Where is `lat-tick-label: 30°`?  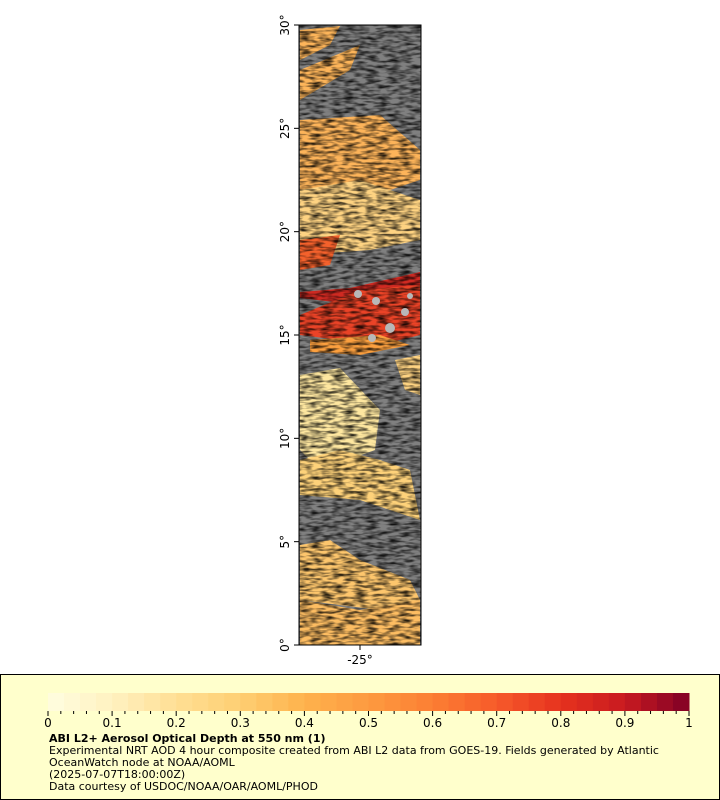 lat-tick-label: 30° is located at coordinates (285, 24).